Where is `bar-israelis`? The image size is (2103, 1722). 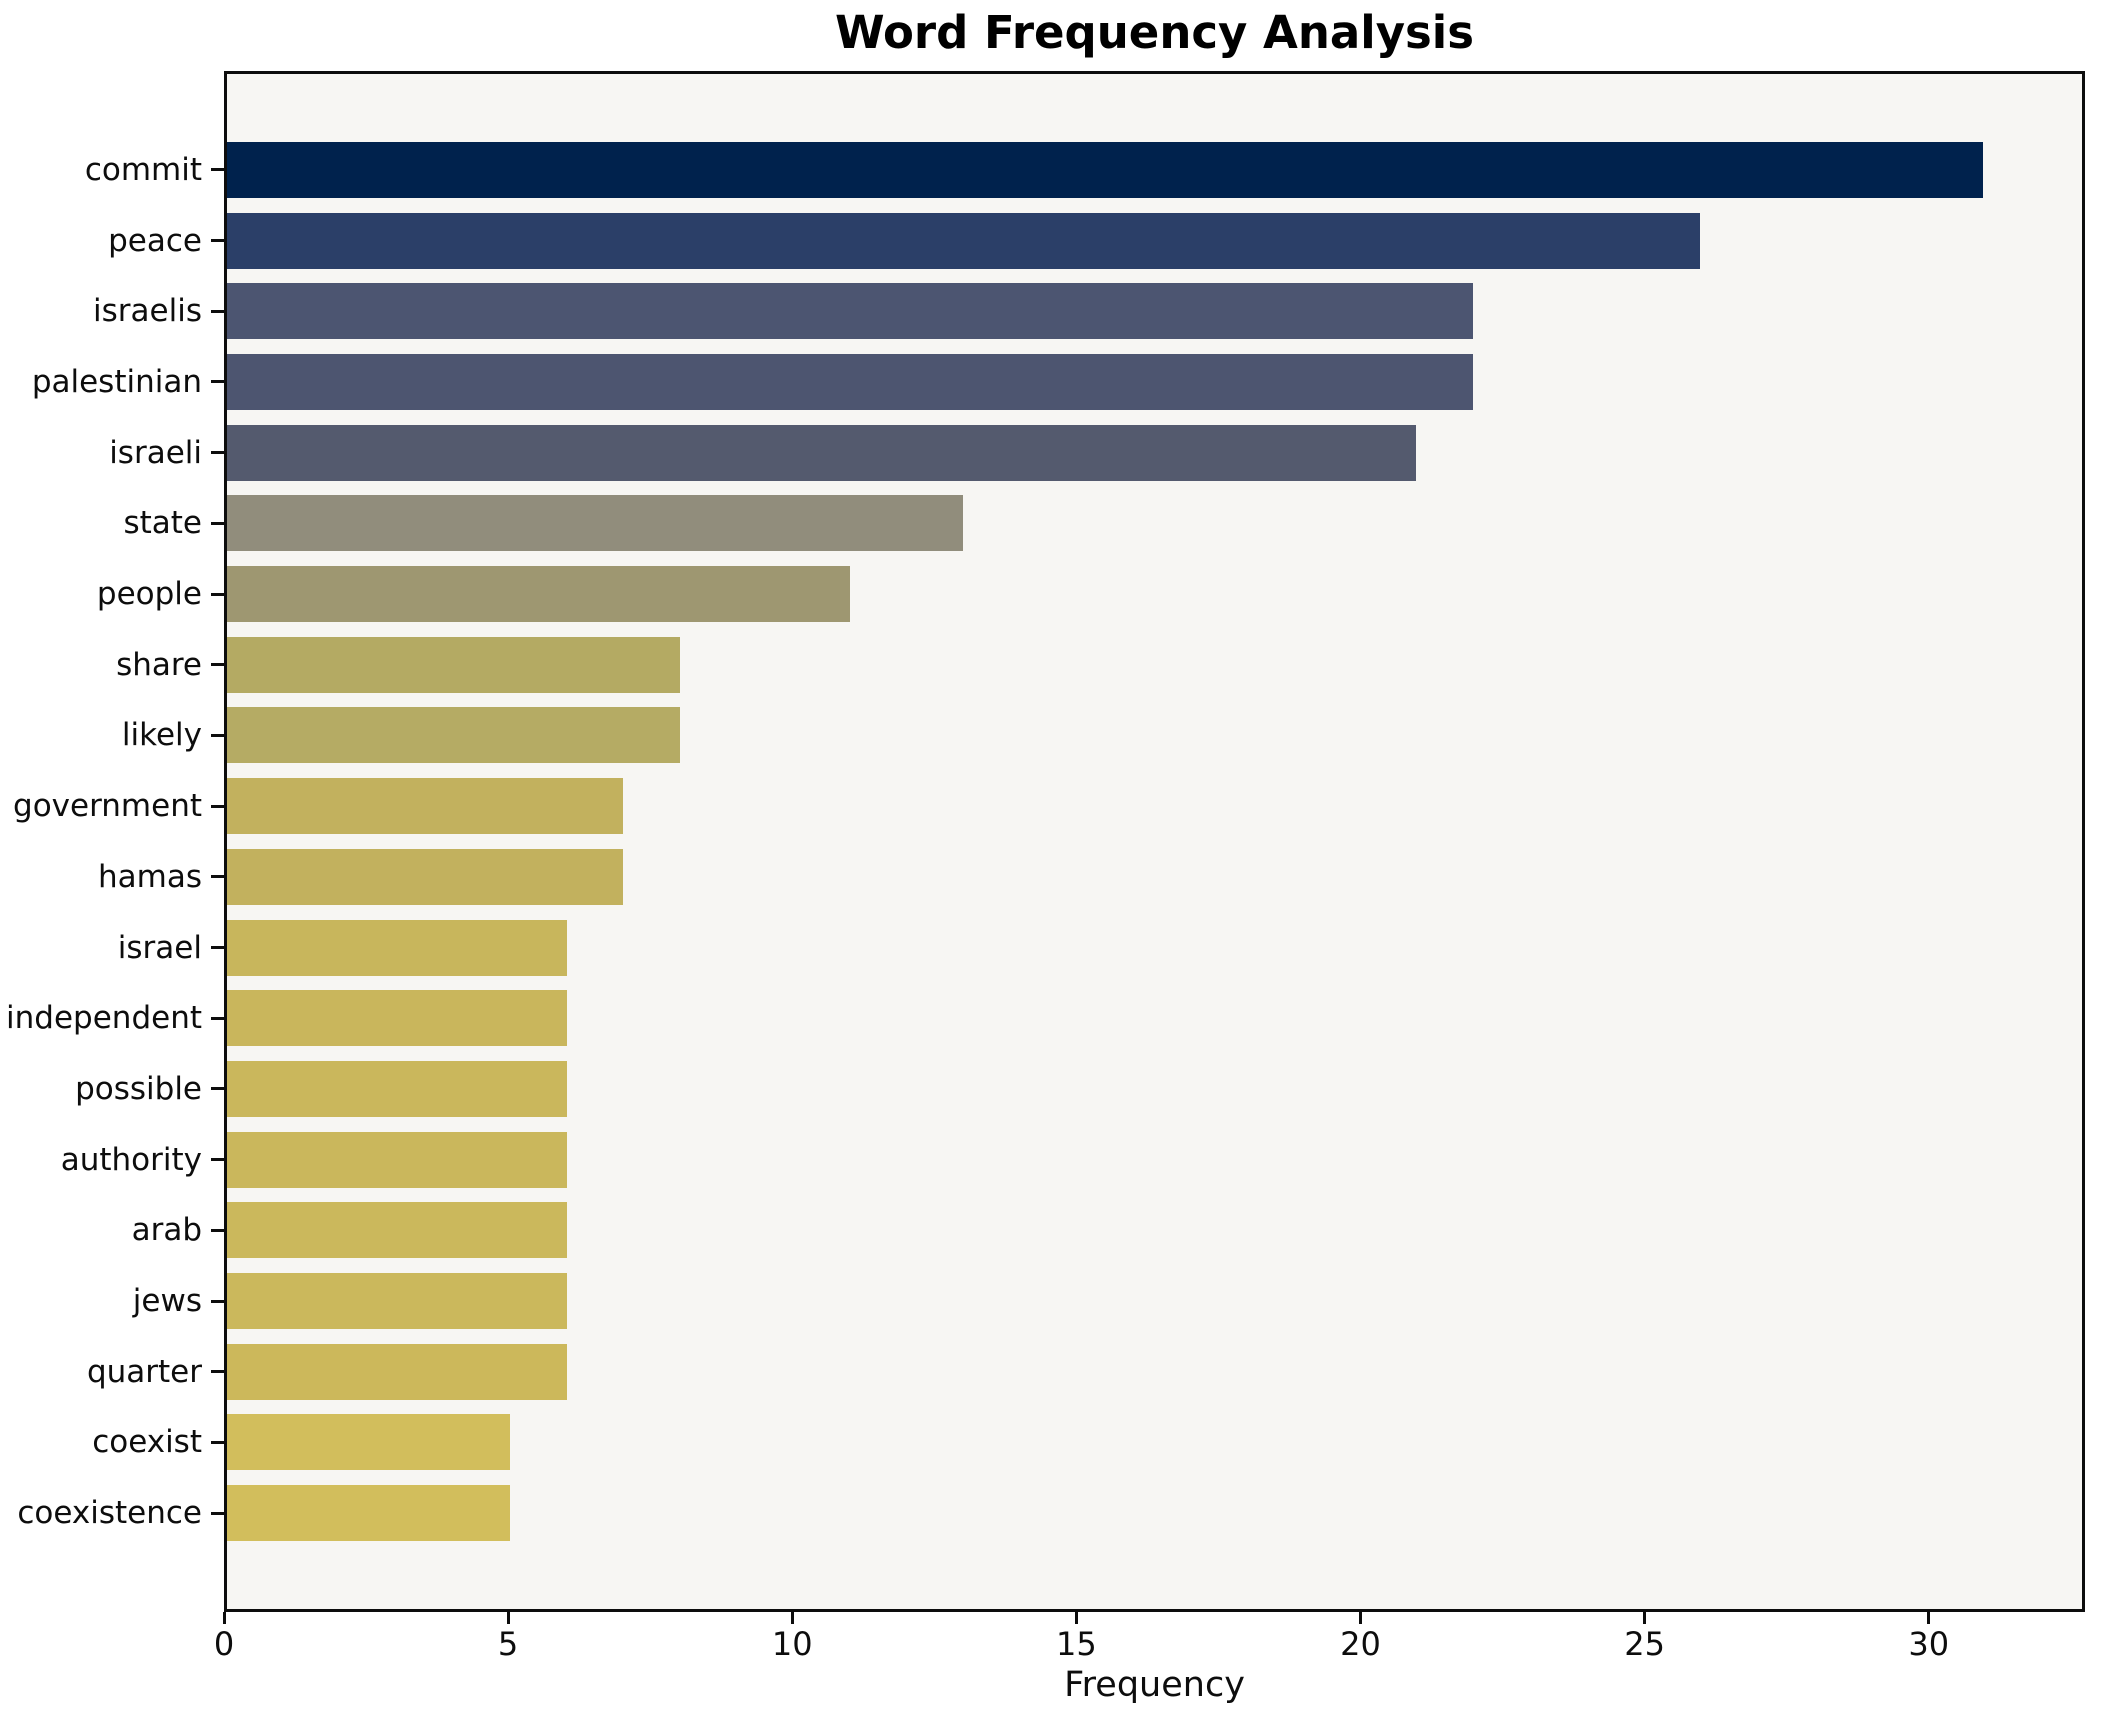 bar-israelis is located at coordinates (850, 311).